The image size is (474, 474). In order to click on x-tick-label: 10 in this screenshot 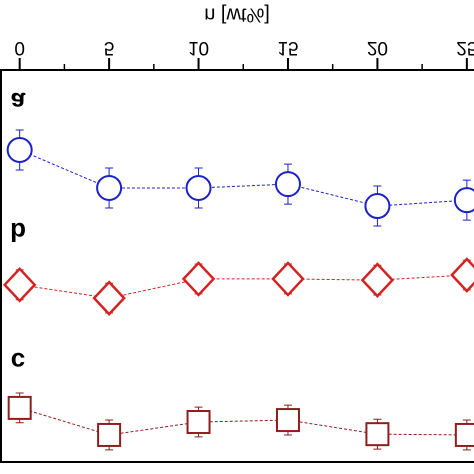, I will do `click(198, 47)`.